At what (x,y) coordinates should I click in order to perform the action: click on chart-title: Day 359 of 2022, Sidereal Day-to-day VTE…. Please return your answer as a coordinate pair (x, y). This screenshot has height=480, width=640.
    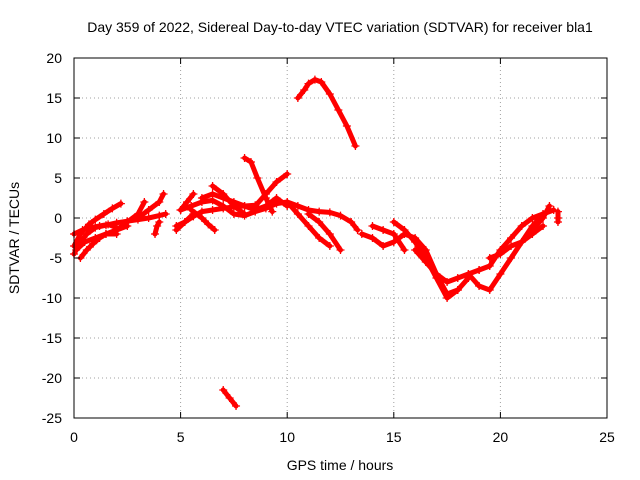
    Looking at the image, I should click on (340, 27).